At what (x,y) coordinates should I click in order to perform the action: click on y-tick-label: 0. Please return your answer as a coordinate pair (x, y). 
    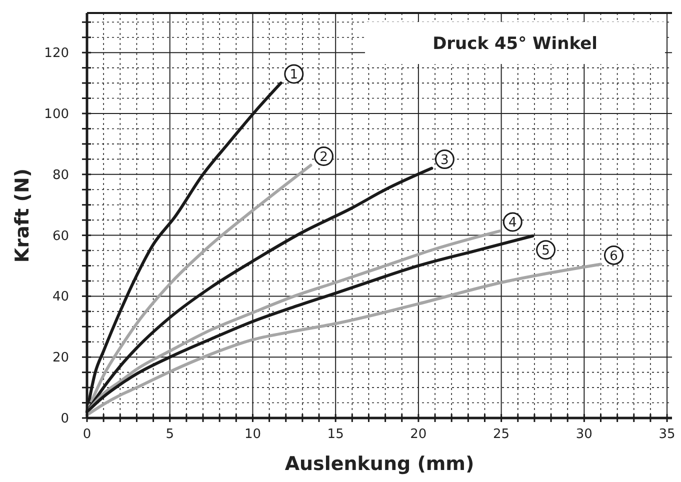
    Looking at the image, I should click on (64, 419).